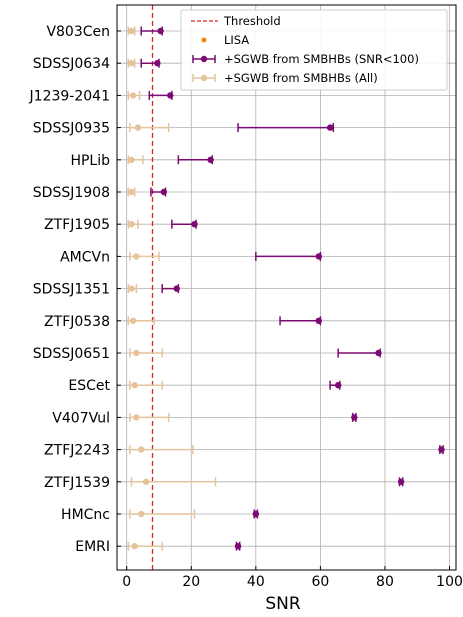 This screenshot has height=617, width=463. I want to click on y-tick-label: ZTFJ1539, so click(77, 483).